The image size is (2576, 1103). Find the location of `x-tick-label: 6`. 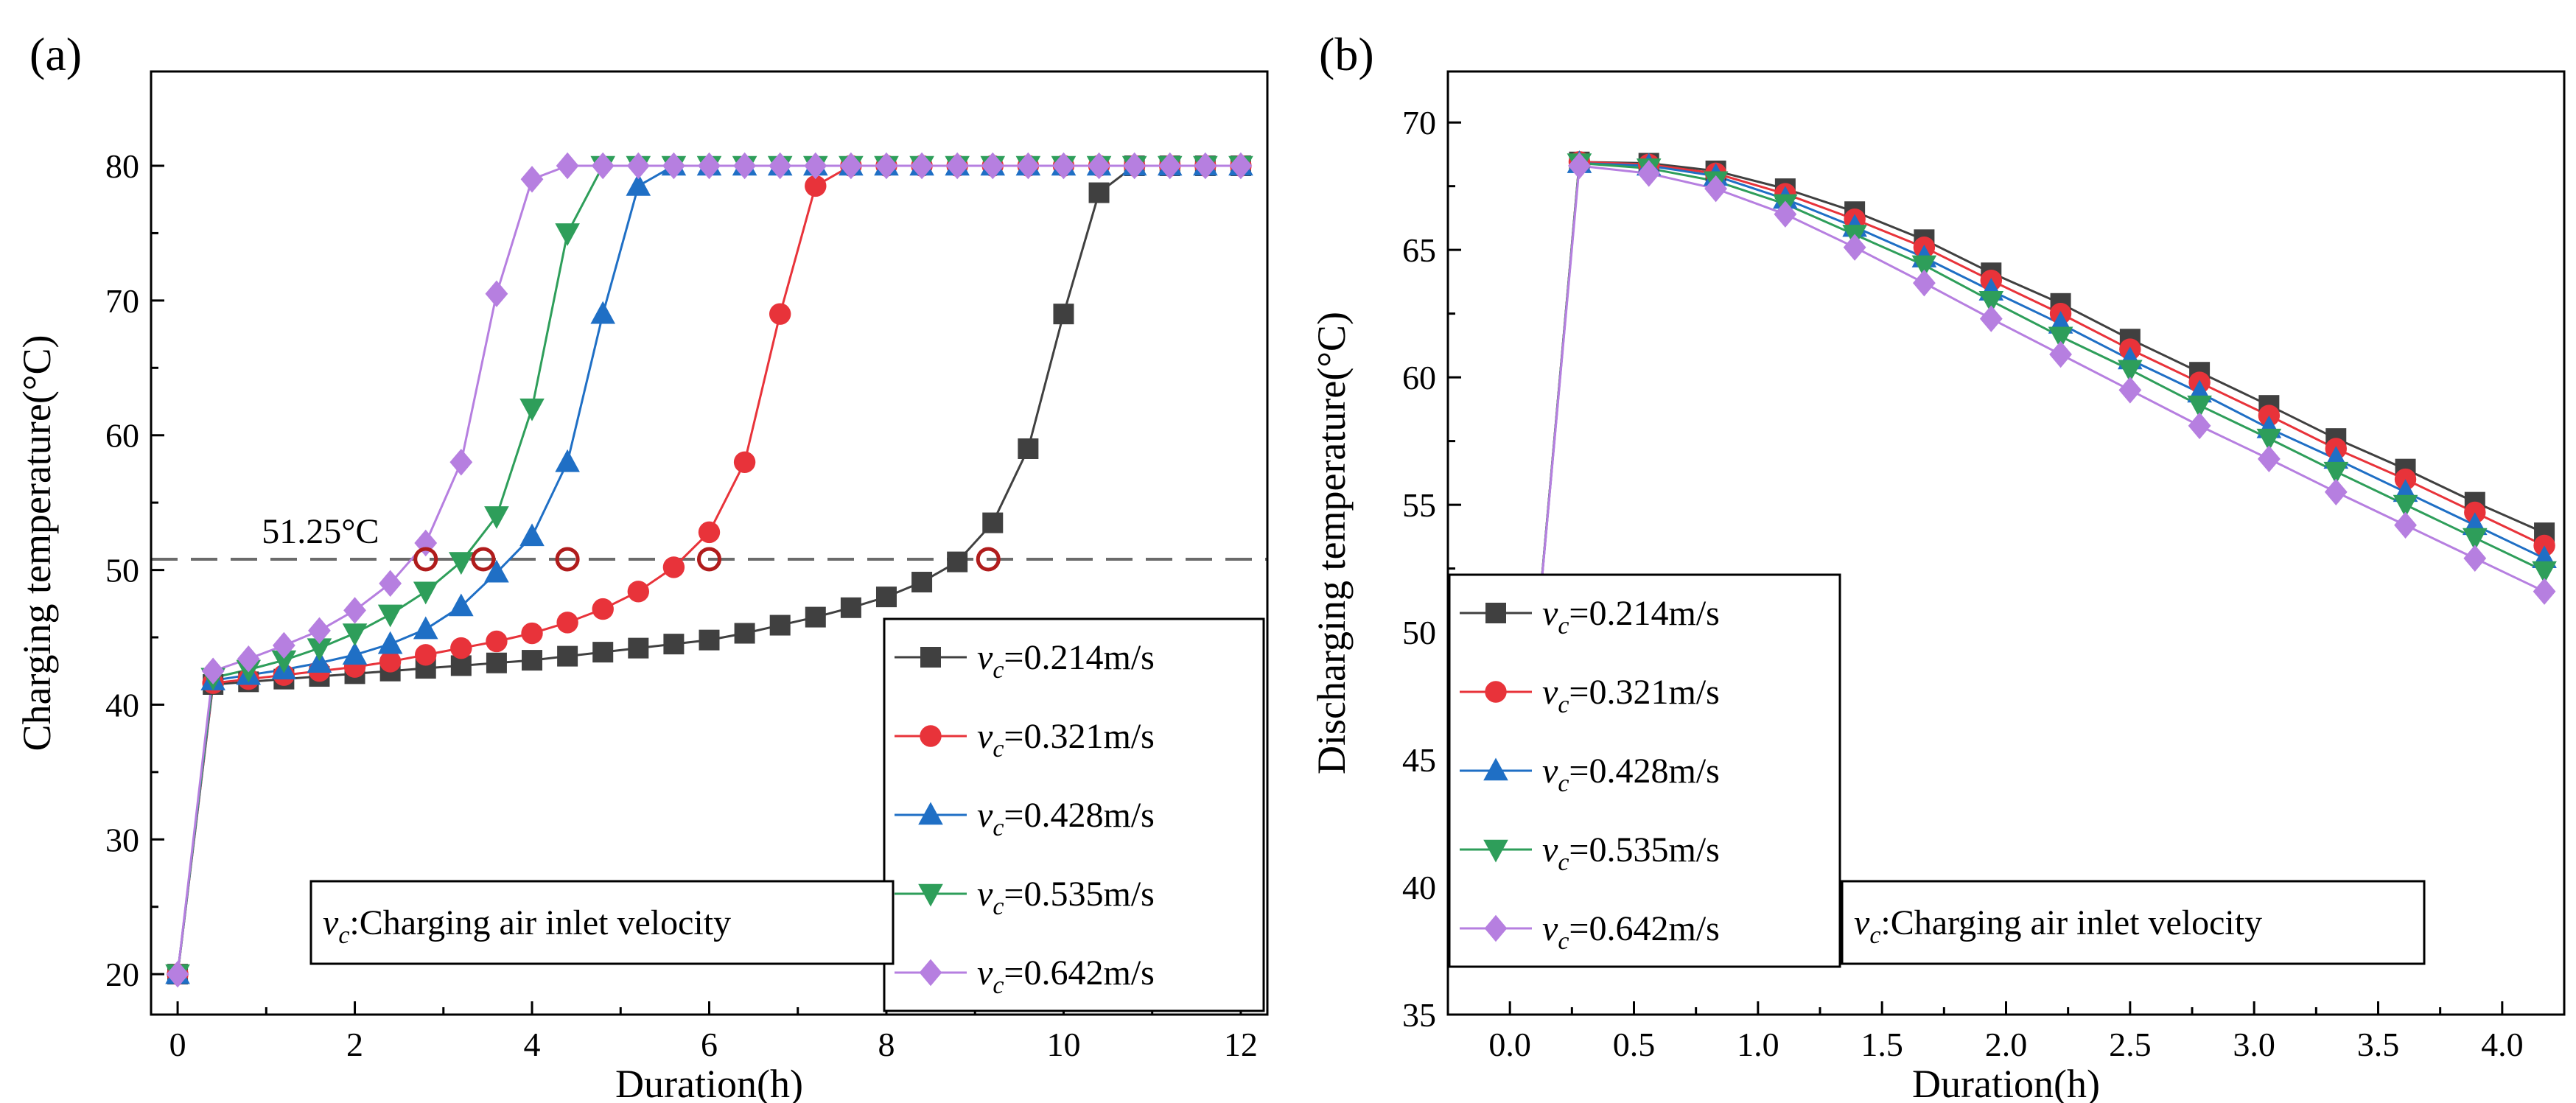

x-tick-label: 6 is located at coordinates (709, 1044).